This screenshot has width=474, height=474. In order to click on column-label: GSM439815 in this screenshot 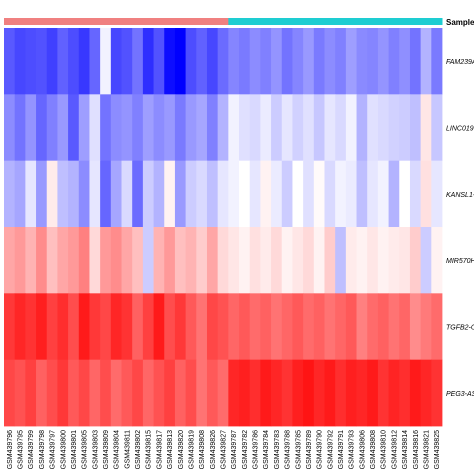, I will do `click(149, 449)`.